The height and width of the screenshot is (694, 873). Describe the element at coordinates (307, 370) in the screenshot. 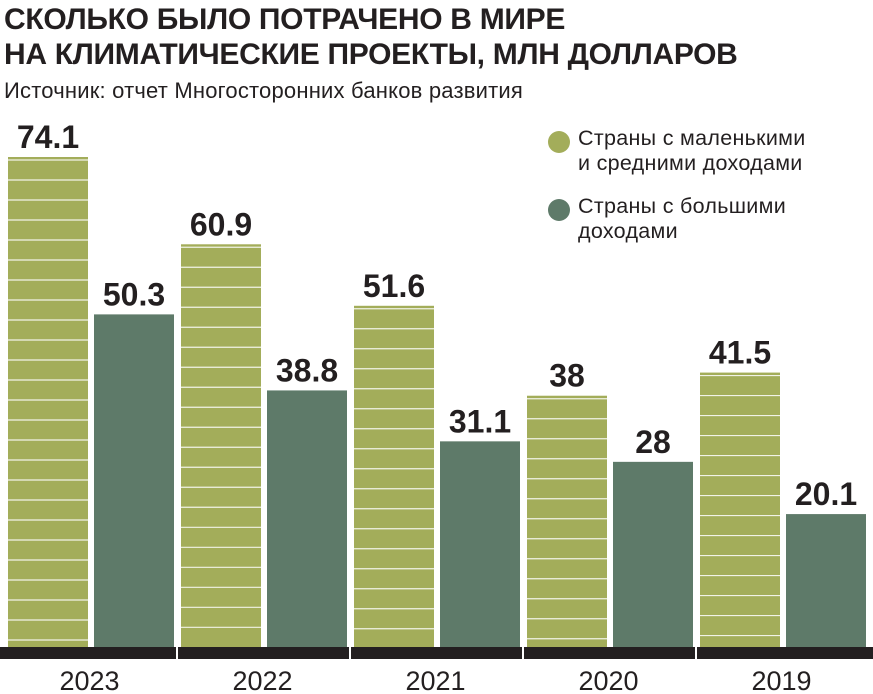

I see `value-label-high-income-2022: 38.8` at that location.